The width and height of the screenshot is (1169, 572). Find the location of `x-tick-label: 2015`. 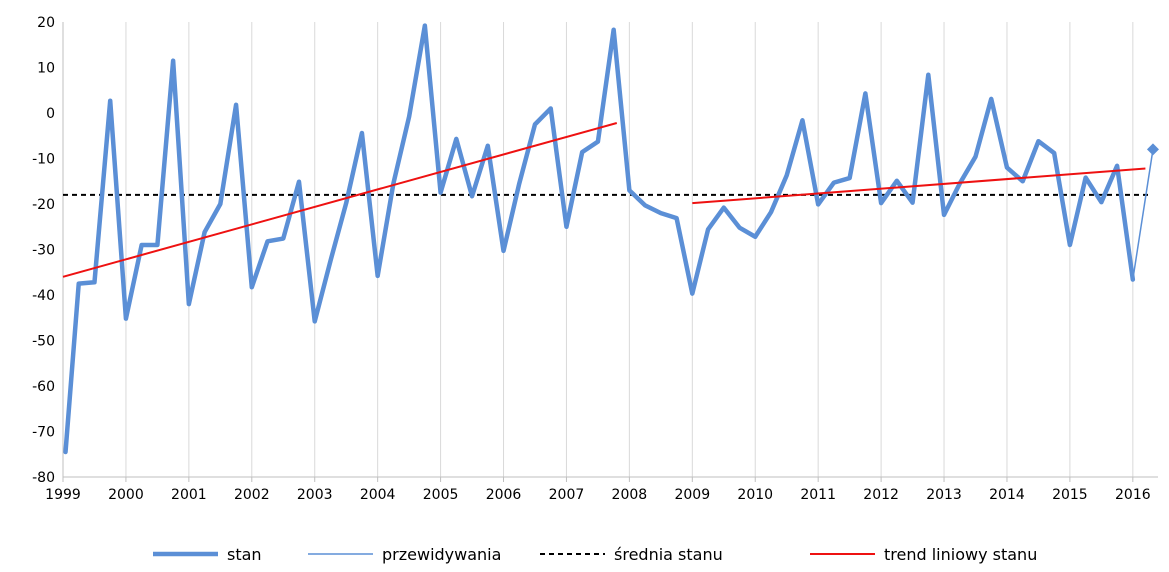

x-tick-label: 2015 is located at coordinates (1070, 495).